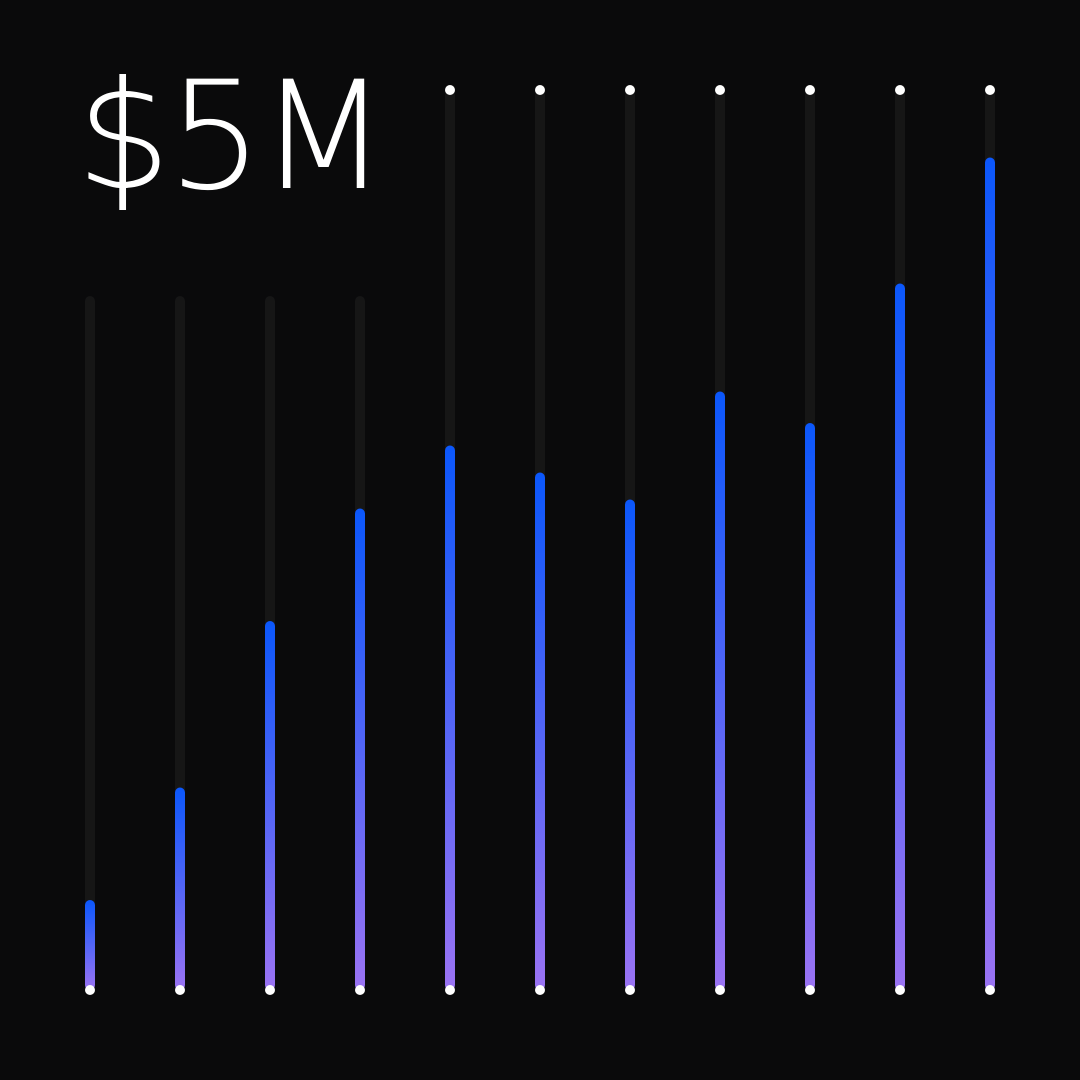 The height and width of the screenshot is (1080, 1080). Describe the element at coordinates (232, 137) in the screenshot. I see `headline-value: $5M` at that location.